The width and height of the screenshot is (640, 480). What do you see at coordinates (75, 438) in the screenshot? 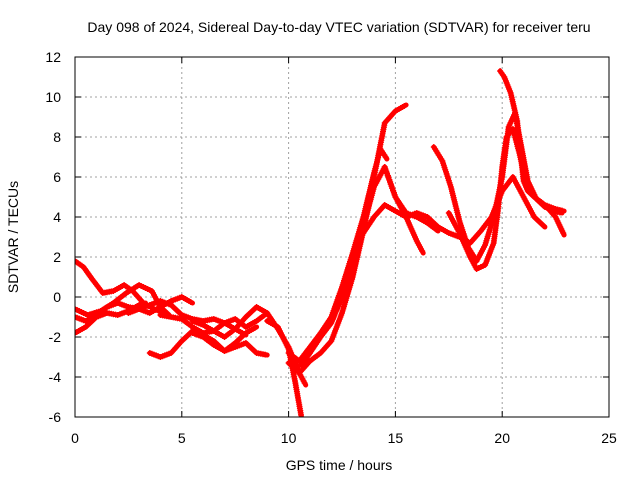
I see `x-tick-label: 0` at bounding box center [75, 438].